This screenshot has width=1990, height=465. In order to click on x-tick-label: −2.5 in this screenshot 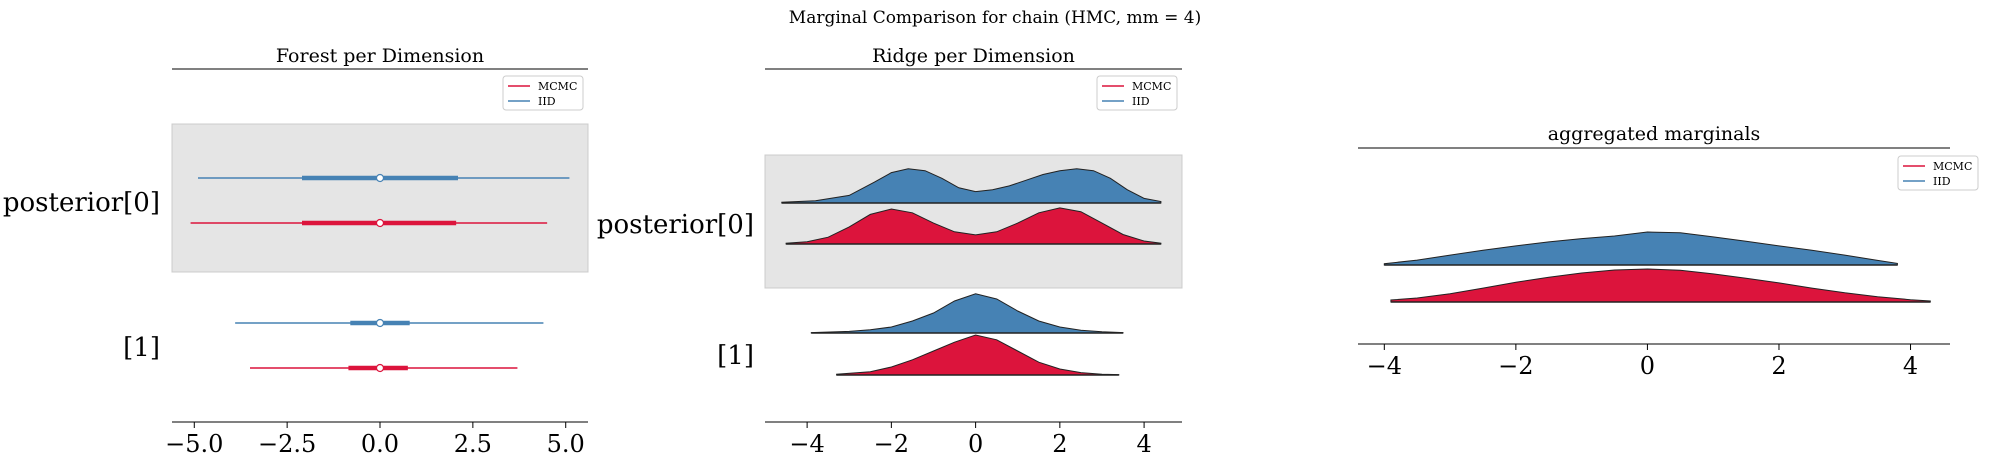, I will do `click(287, 444)`.